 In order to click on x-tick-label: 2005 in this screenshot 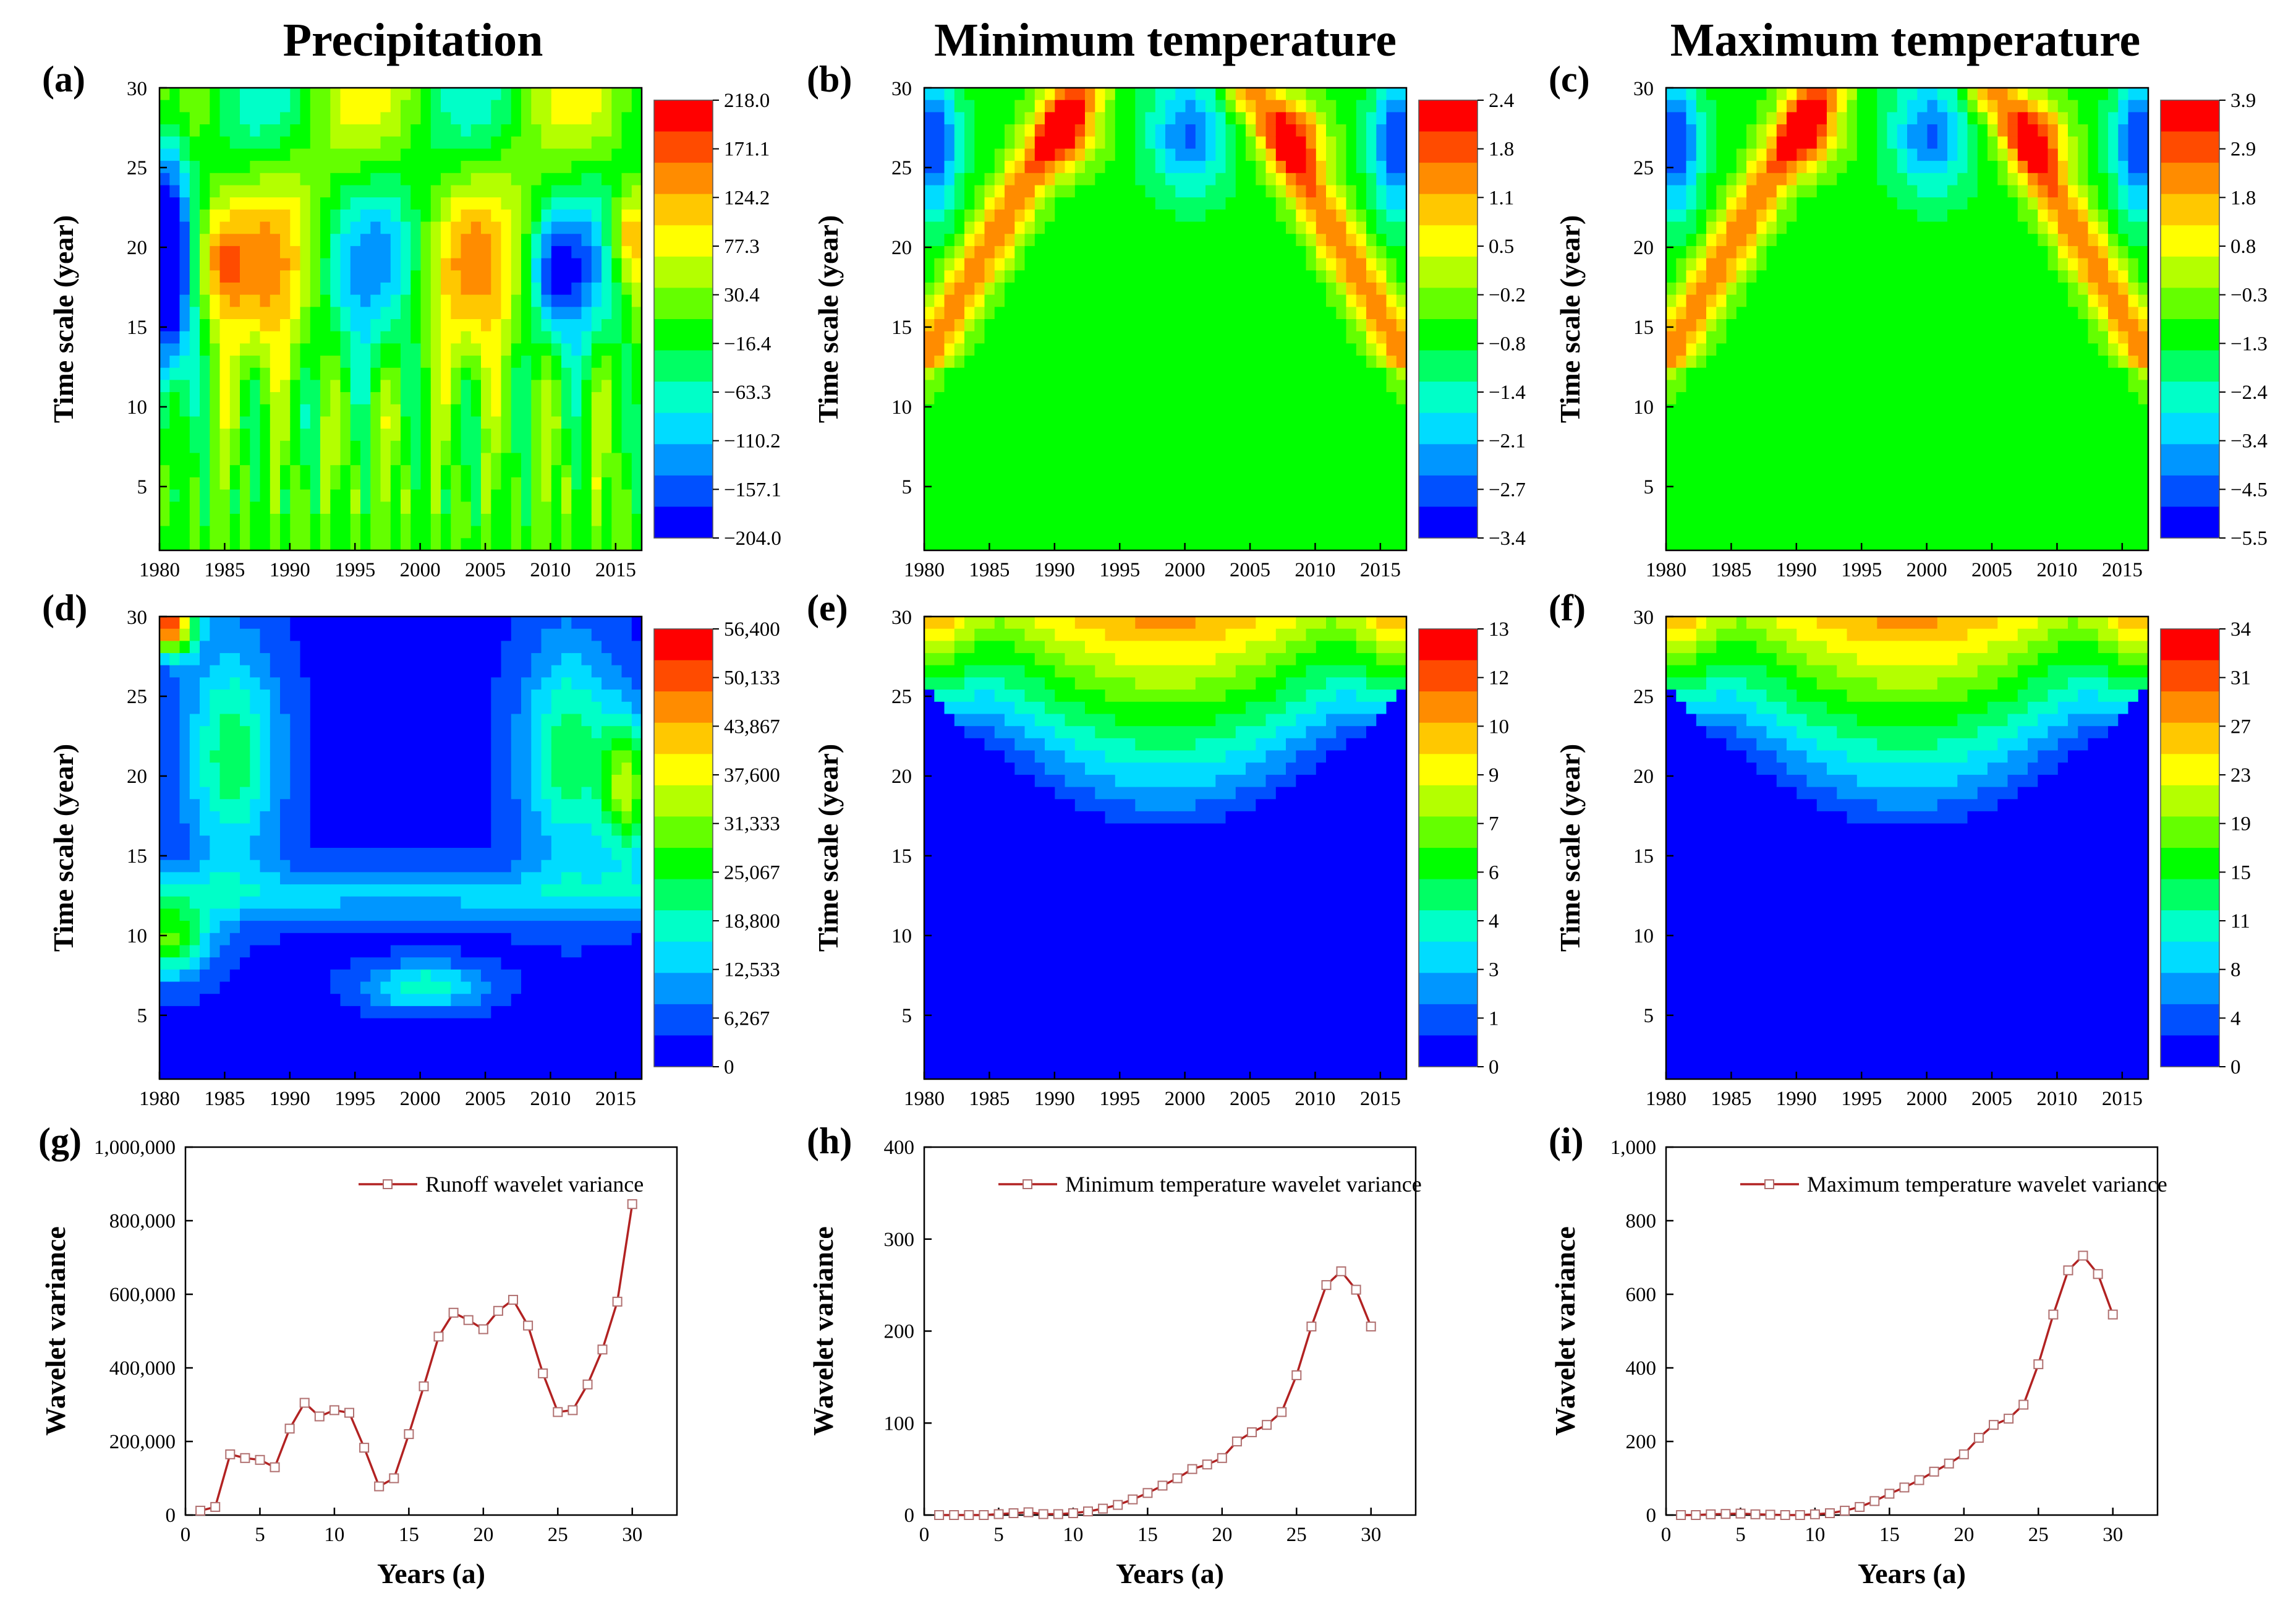, I will do `click(485, 570)`.